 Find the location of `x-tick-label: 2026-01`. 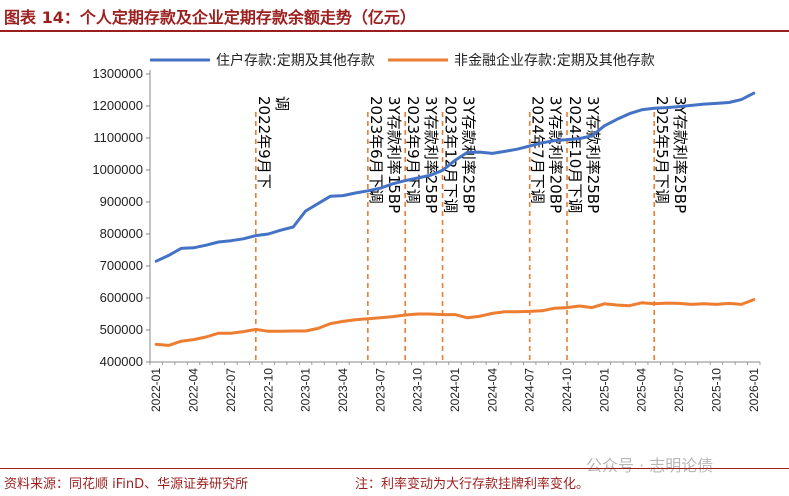

x-tick-label: 2026-01 is located at coordinates (754, 390).